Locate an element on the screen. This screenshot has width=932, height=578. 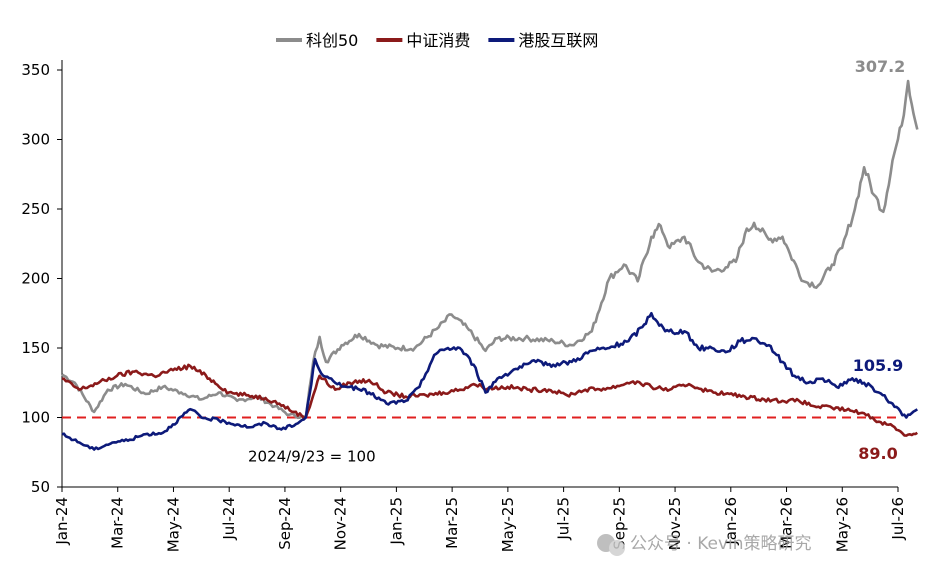
legend-label: 中证消费 is located at coordinates (438, 40).